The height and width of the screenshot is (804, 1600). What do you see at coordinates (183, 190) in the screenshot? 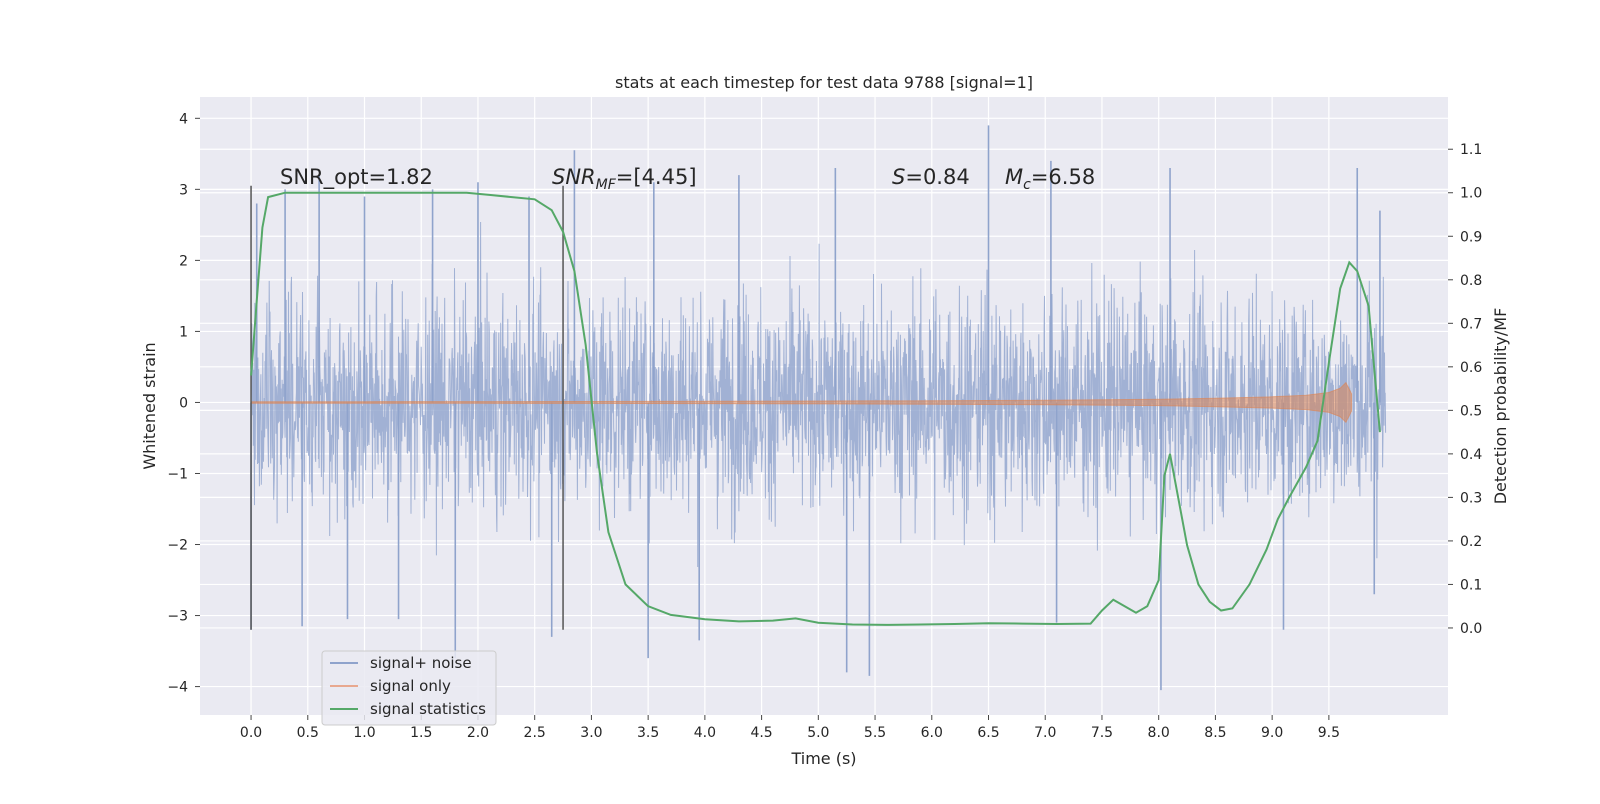
I see `y-left-tick-label: 3` at bounding box center [183, 190].